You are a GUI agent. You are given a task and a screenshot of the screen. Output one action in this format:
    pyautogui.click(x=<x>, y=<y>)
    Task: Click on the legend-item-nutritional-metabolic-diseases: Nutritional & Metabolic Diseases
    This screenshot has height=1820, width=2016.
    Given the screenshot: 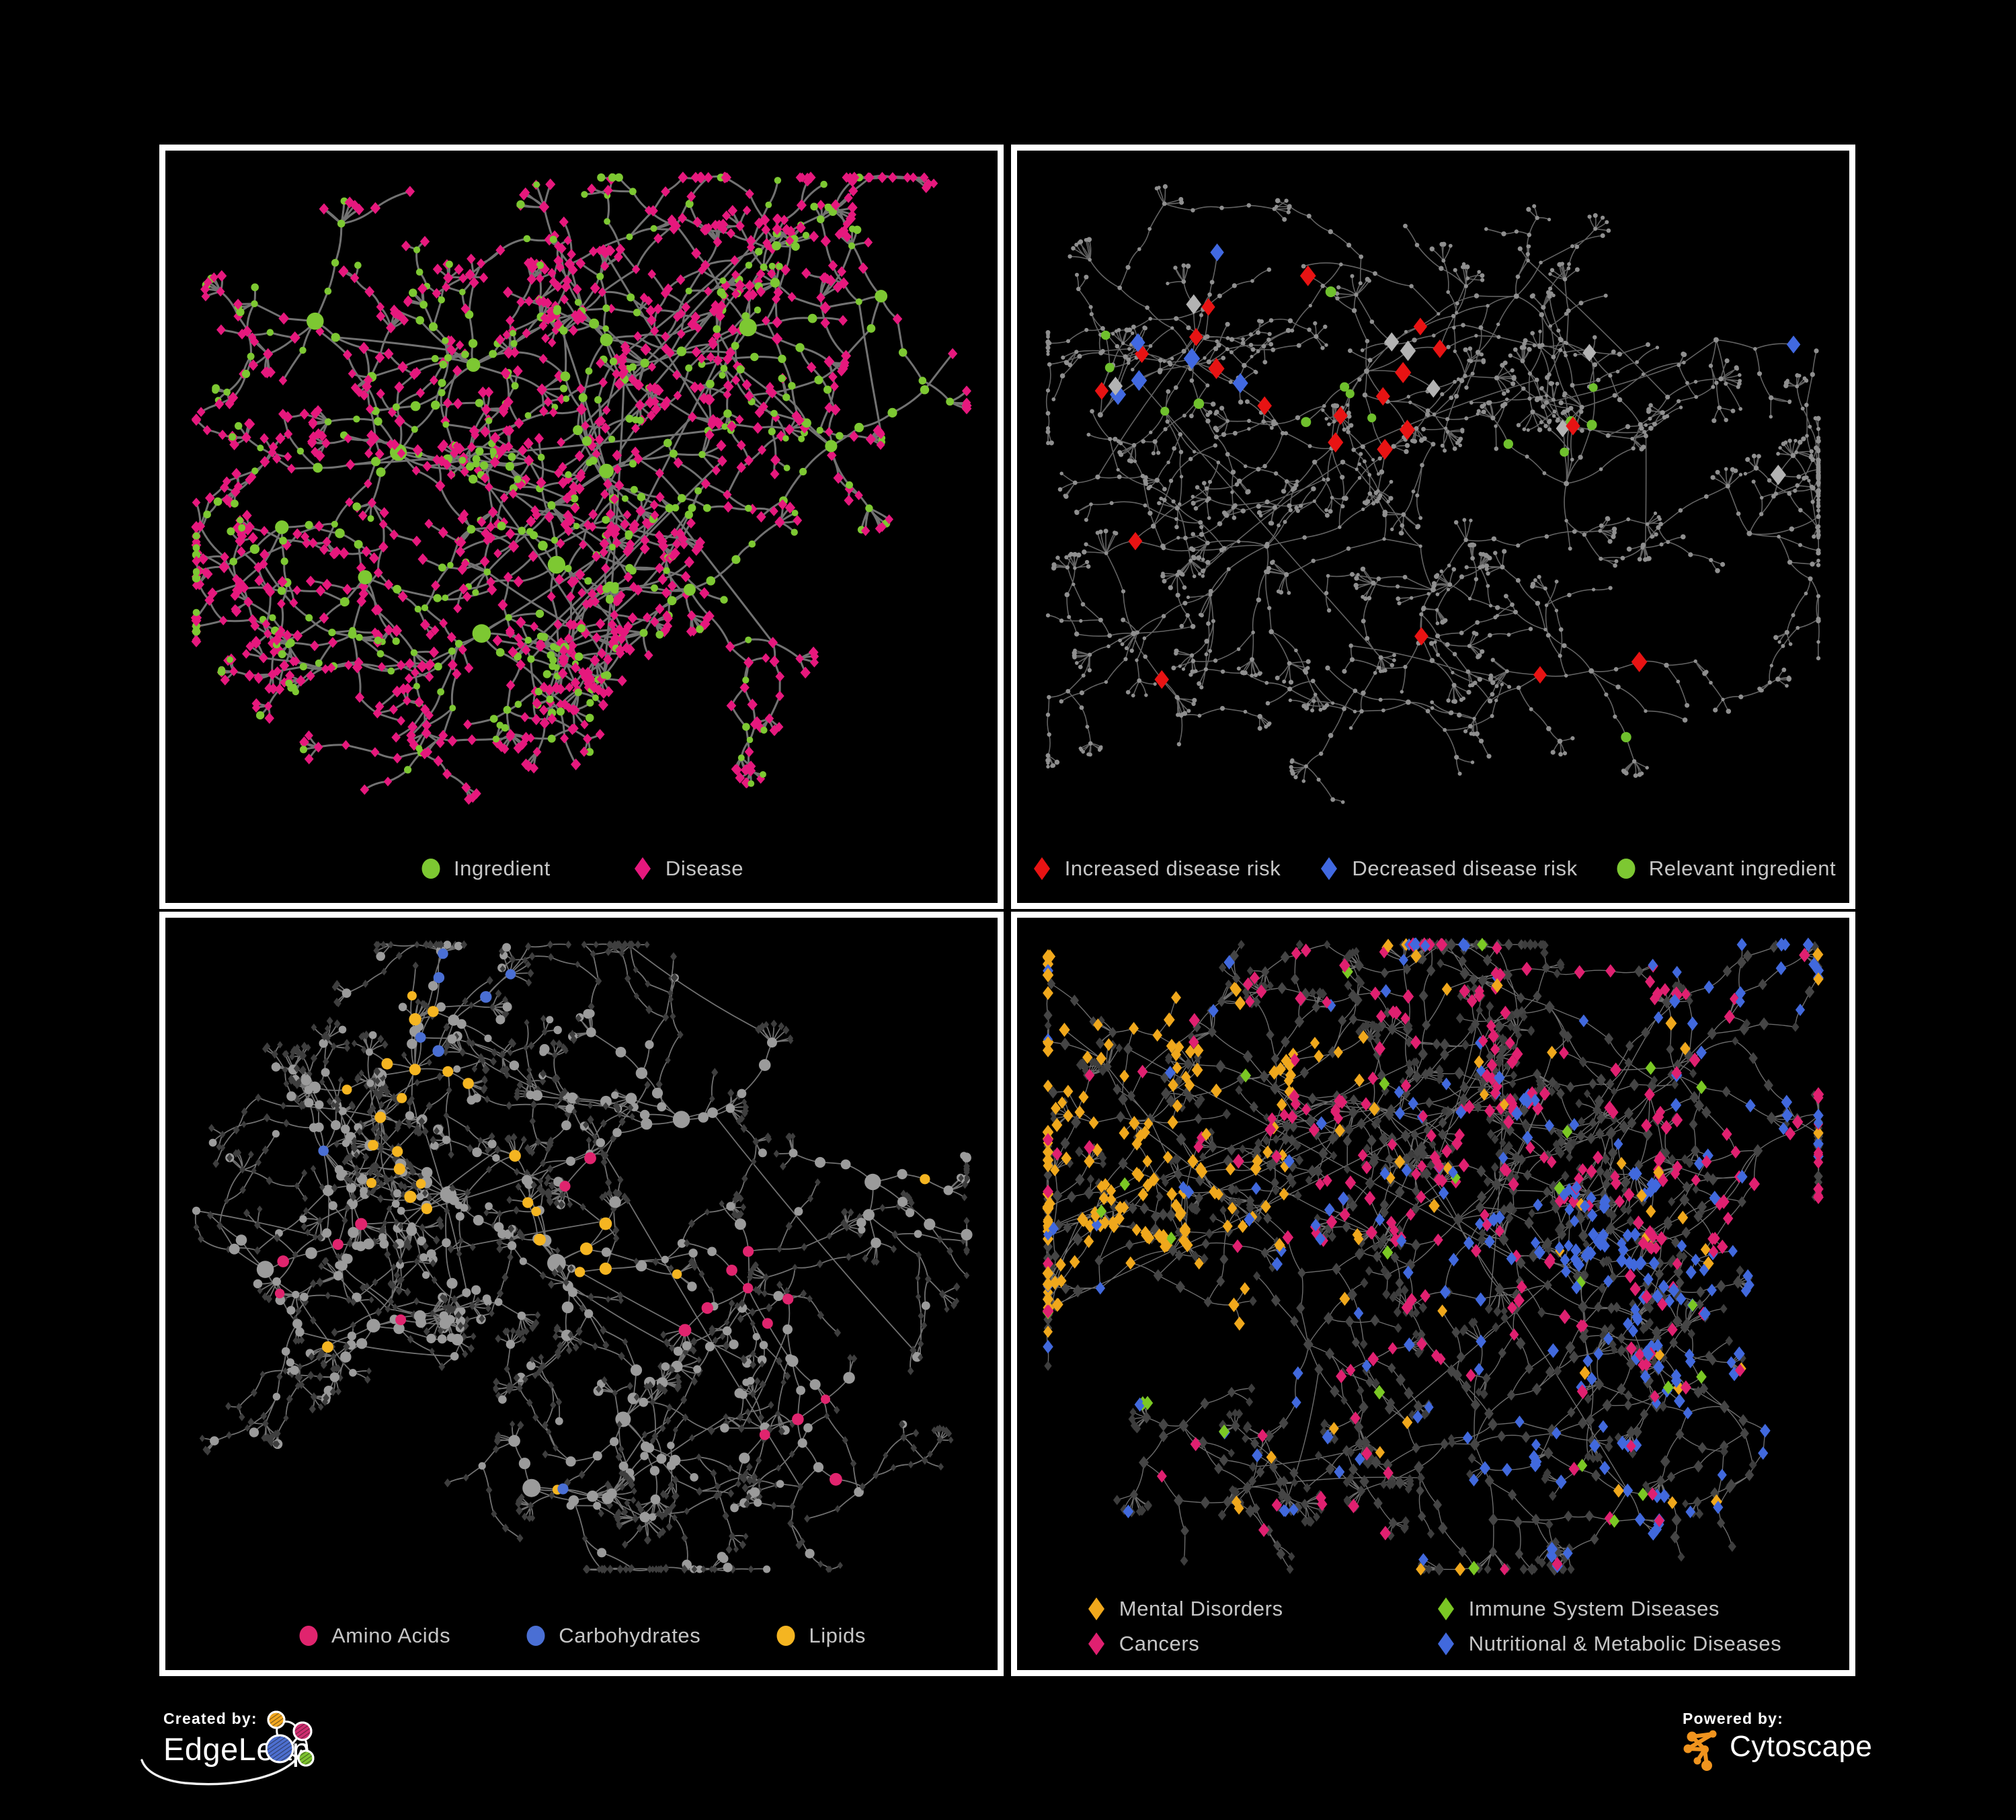 What is the action you would take?
    pyautogui.click(x=1608, y=1644)
    